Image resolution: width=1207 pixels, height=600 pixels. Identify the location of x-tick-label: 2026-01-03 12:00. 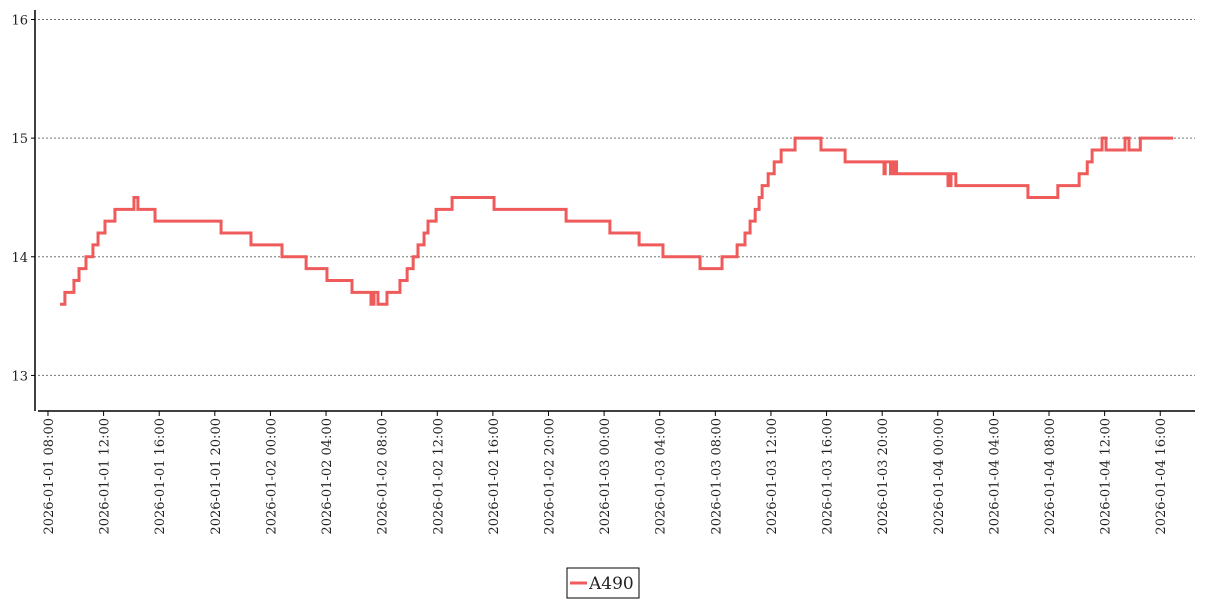
(772, 476).